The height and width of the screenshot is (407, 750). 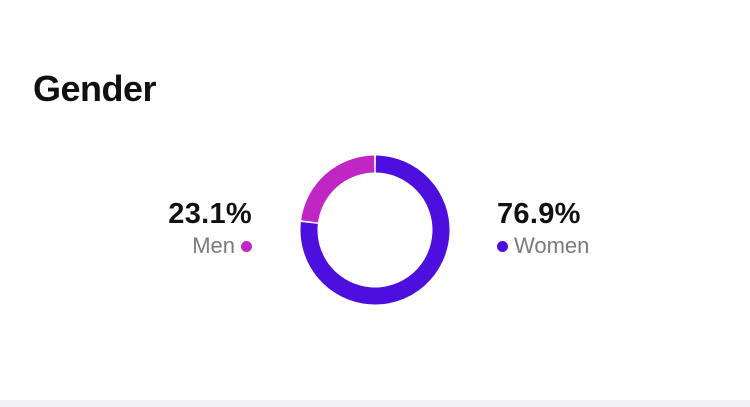 I want to click on women-color-dot-icon, so click(x=502, y=246).